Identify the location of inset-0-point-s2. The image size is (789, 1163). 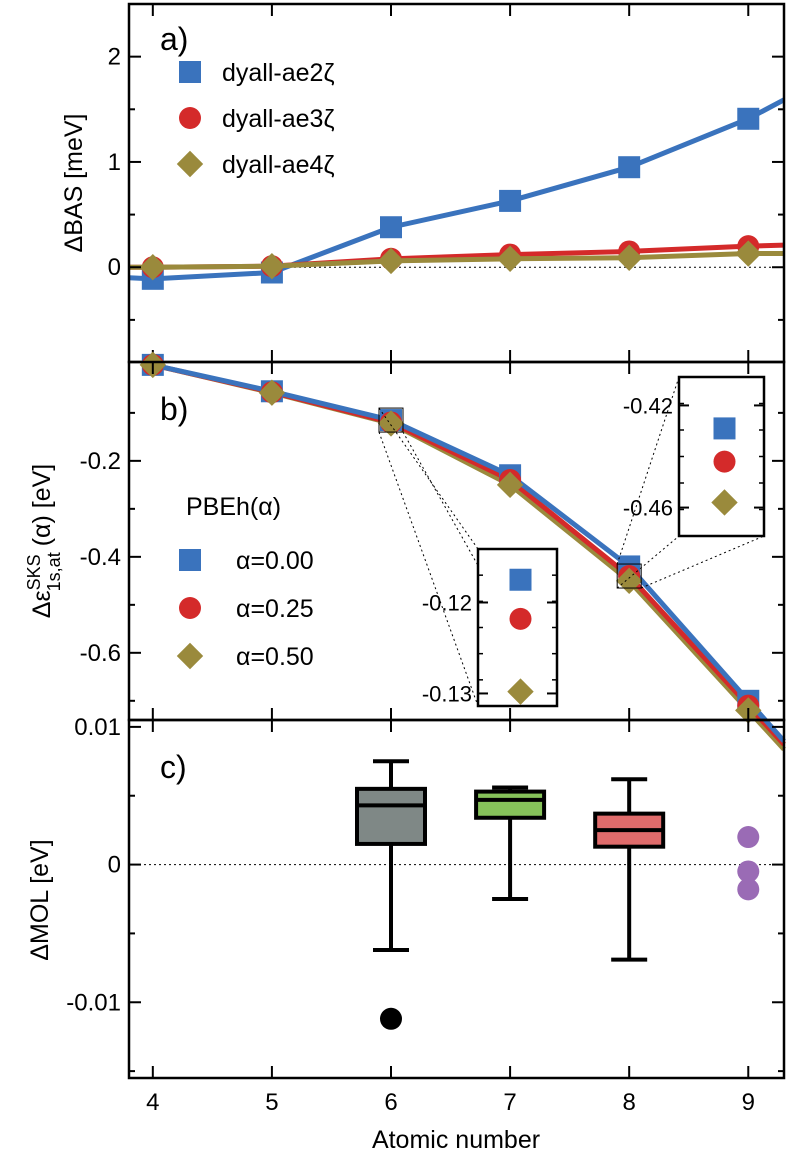
(520, 691).